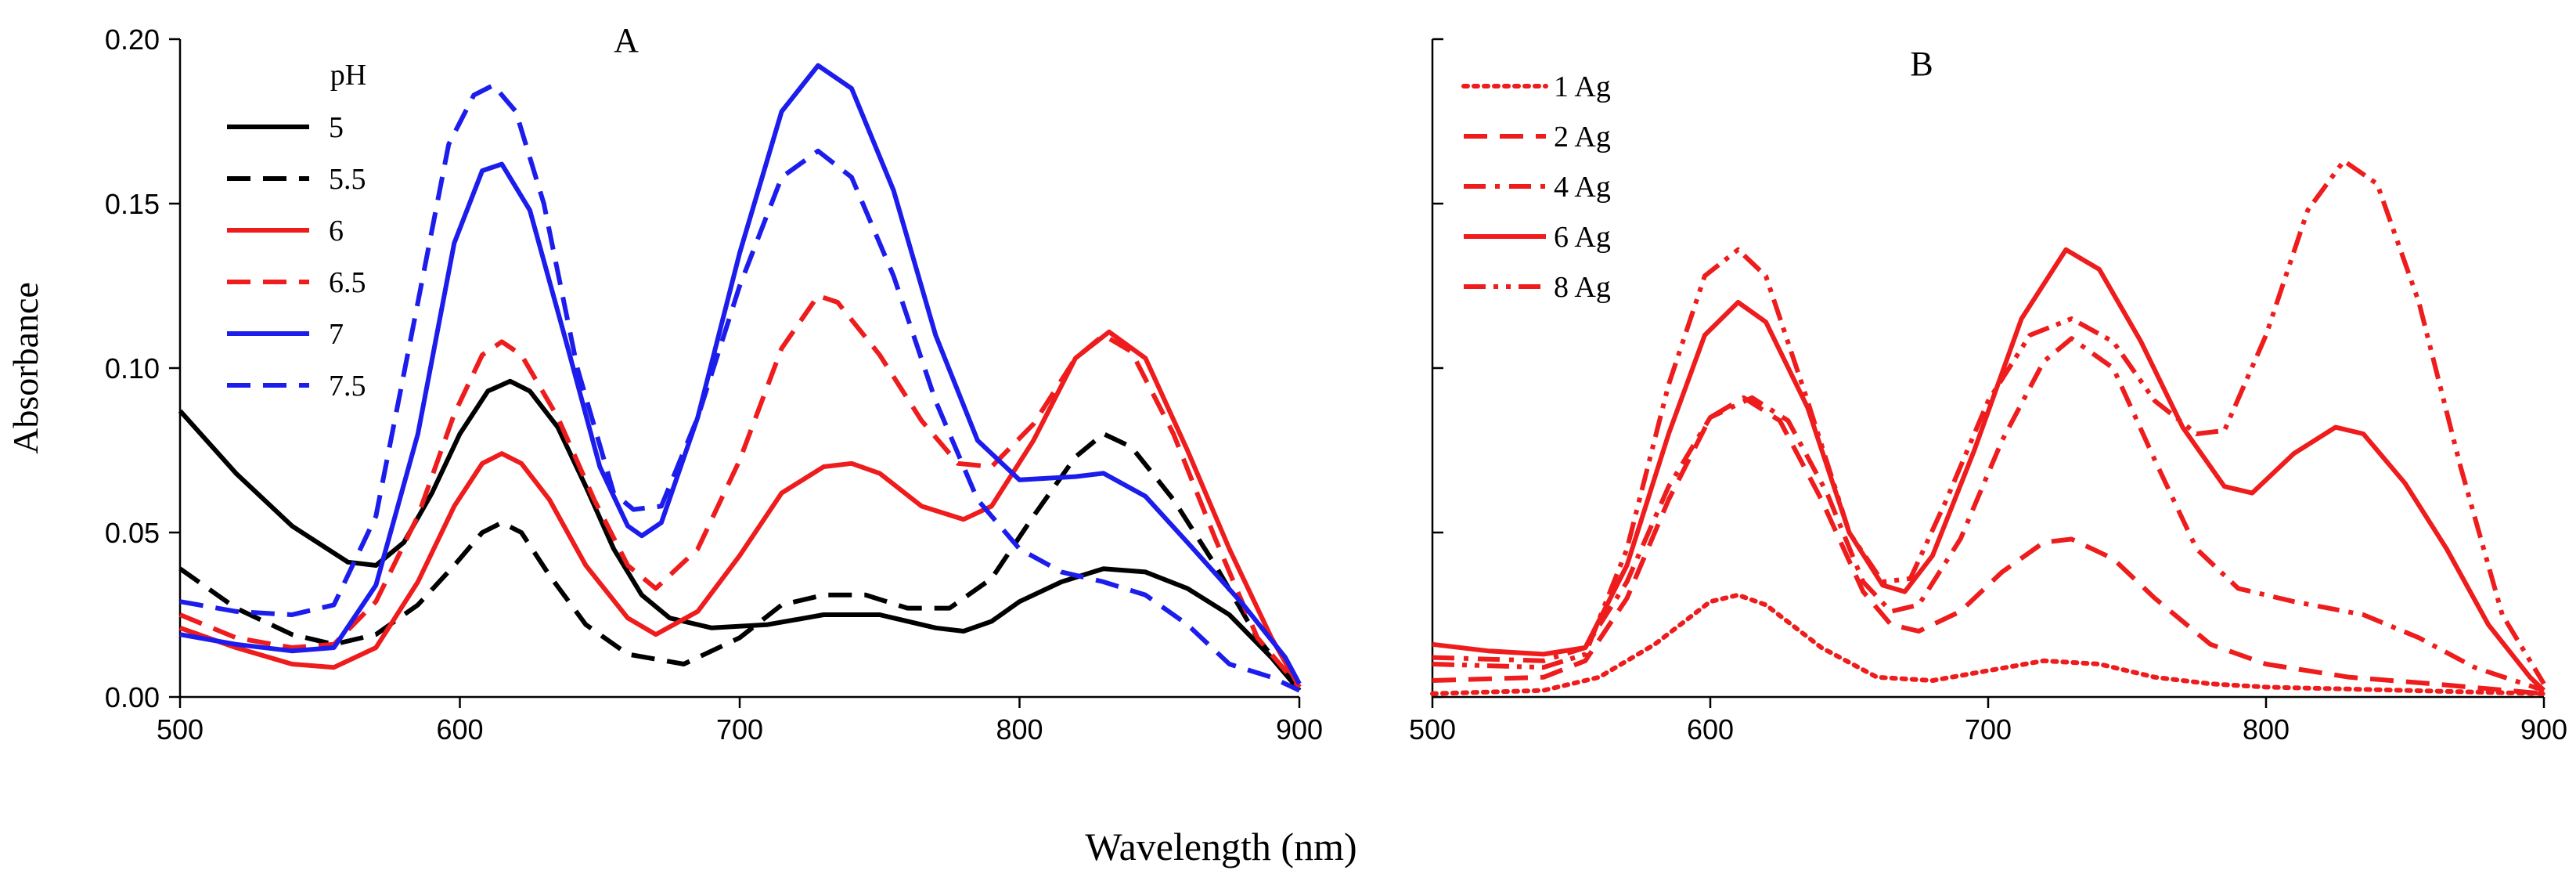 This screenshot has width=2576, height=881. What do you see at coordinates (132, 368) in the screenshot?
I see `panel-a-y-tick-label-2: 0.10` at bounding box center [132, 368].